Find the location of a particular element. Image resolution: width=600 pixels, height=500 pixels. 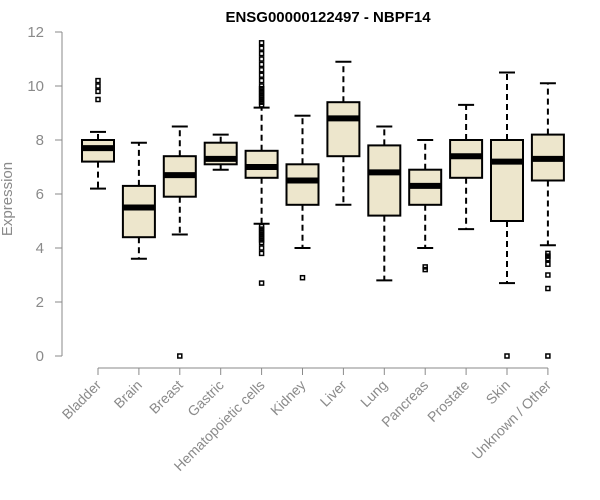

x-tick-label: Brain is located at coordinates (128, 394).